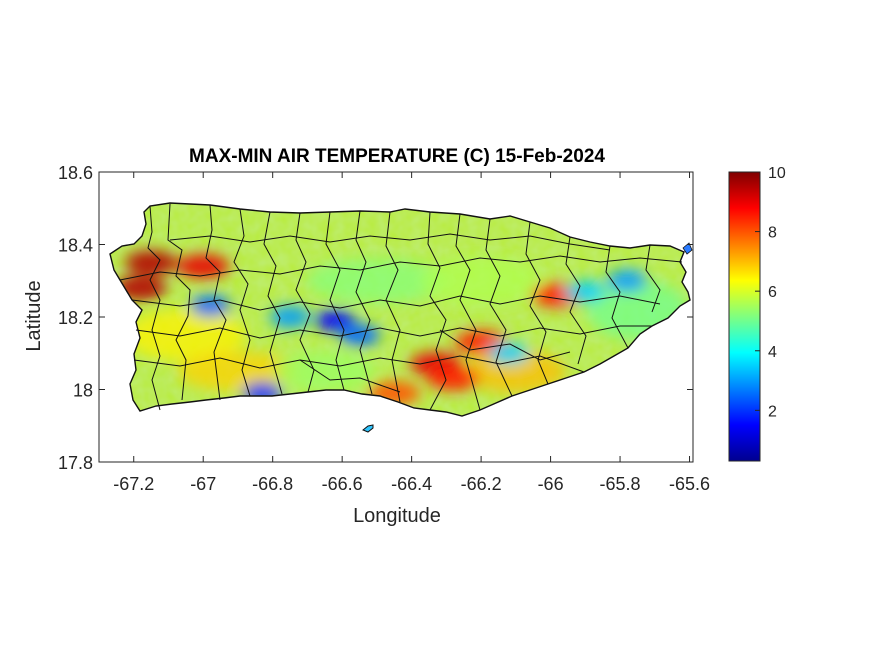 The width and height of the screenshot is (875, 661). Describe the element at coordinates (342, 484) in the screenshot. I see `x-tick-label: -66.6` at that location.